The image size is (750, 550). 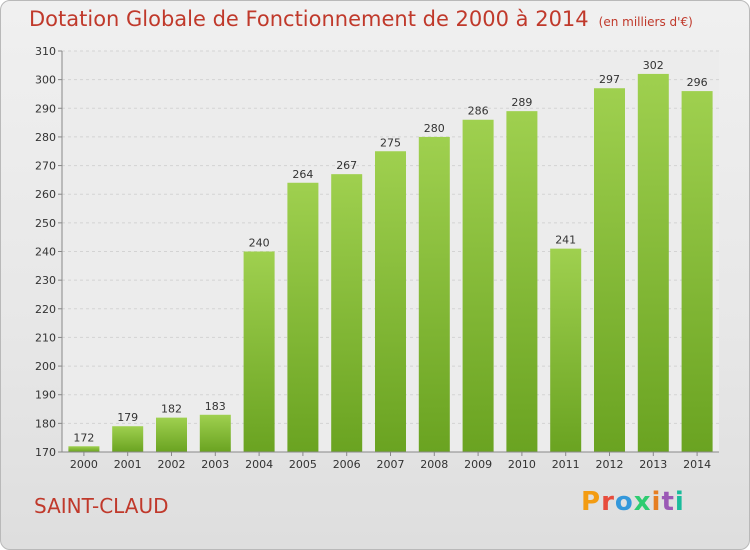 What do you see at coordinates (303, 317) in the screenshot?
I see `bar-2005` at bounding box center [303, 317].